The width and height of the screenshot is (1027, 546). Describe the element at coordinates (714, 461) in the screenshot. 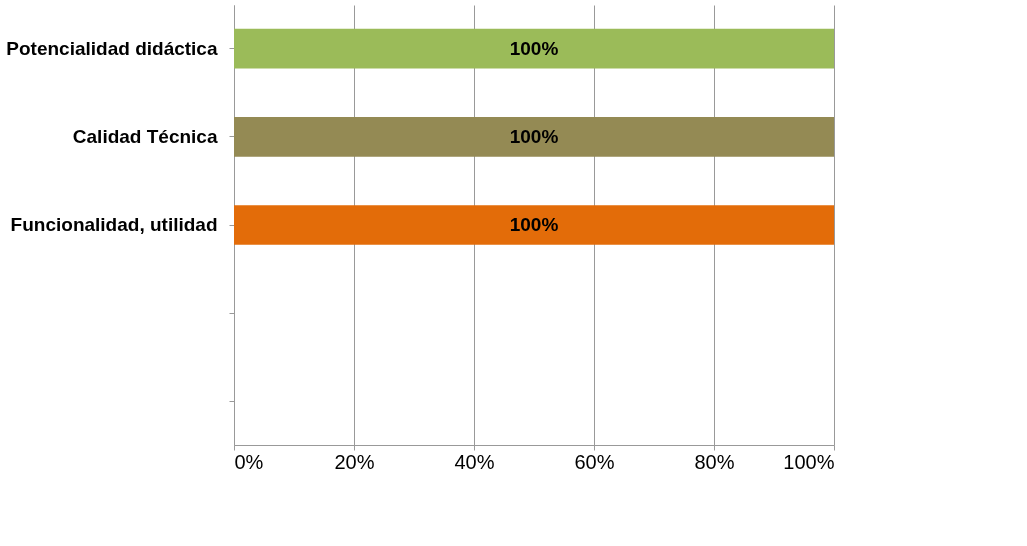

I see `x-tick-label: 80%` at that location.